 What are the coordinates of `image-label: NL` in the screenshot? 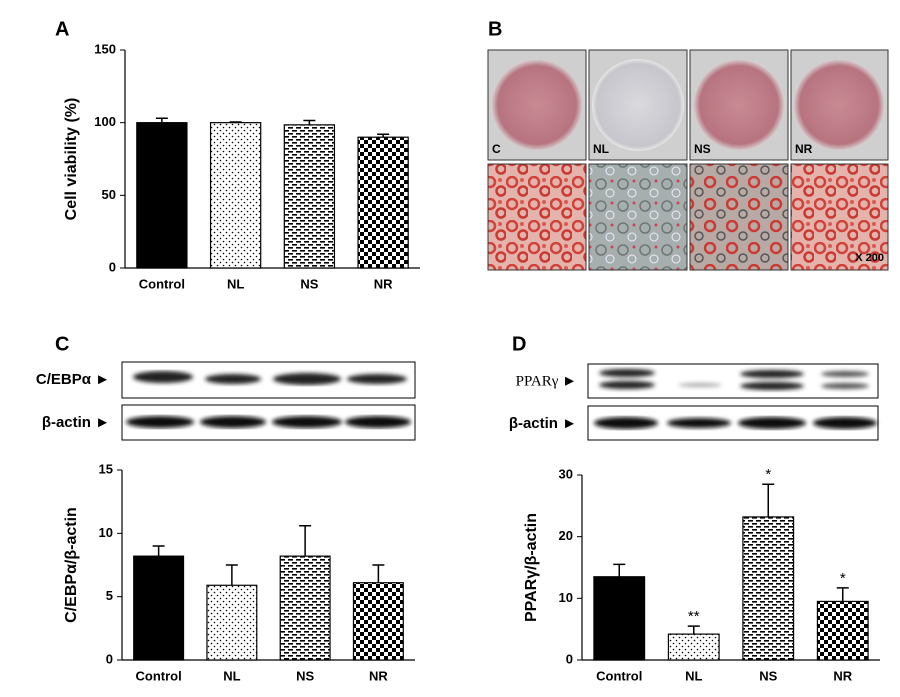 It's located at (601, 149).